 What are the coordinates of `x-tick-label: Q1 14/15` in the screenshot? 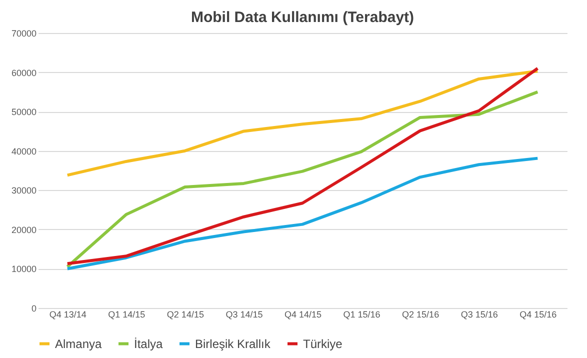 It's located at (127, 315).